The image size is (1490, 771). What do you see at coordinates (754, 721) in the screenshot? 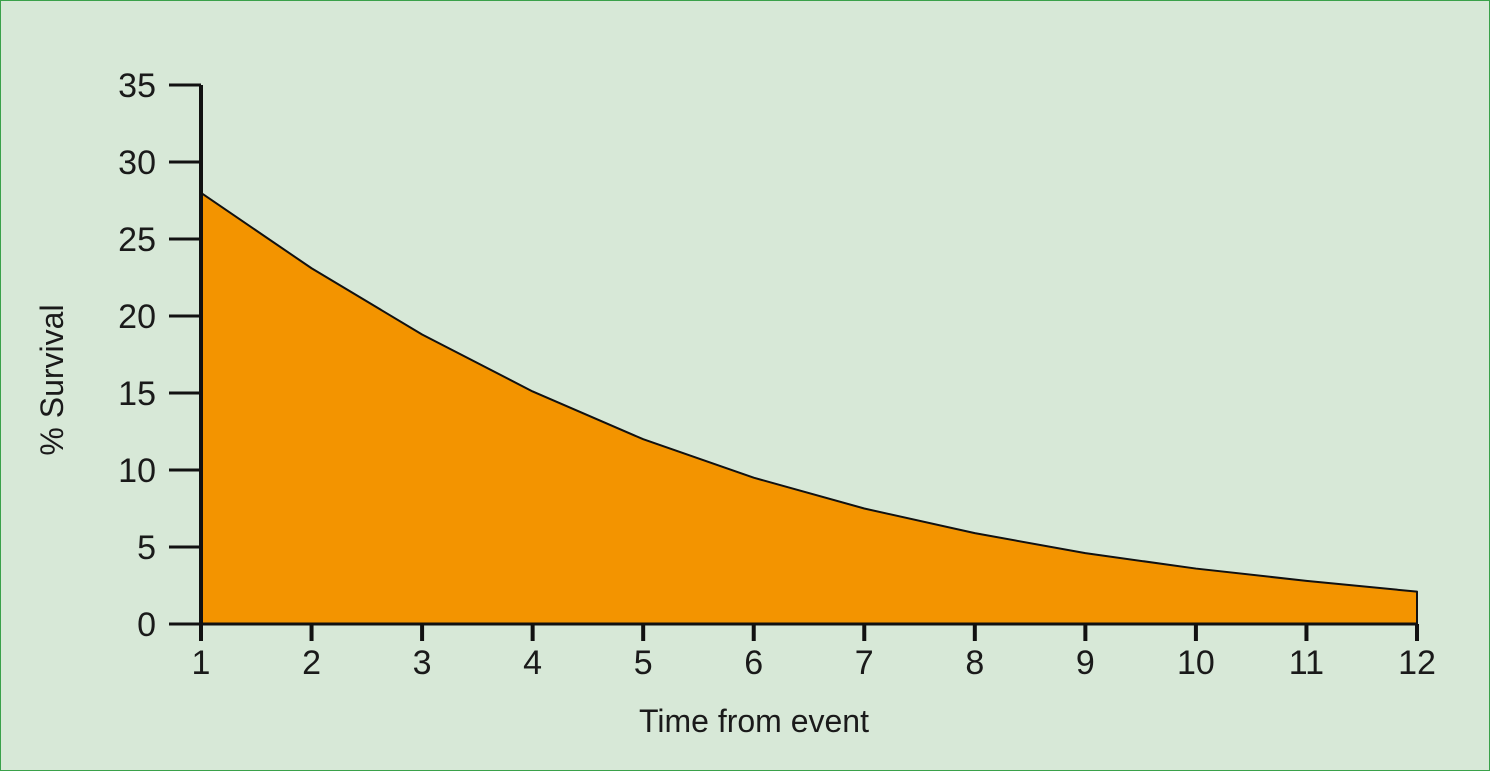
I see `x-axis-title: Time from event` at bounding box center [754, 721].